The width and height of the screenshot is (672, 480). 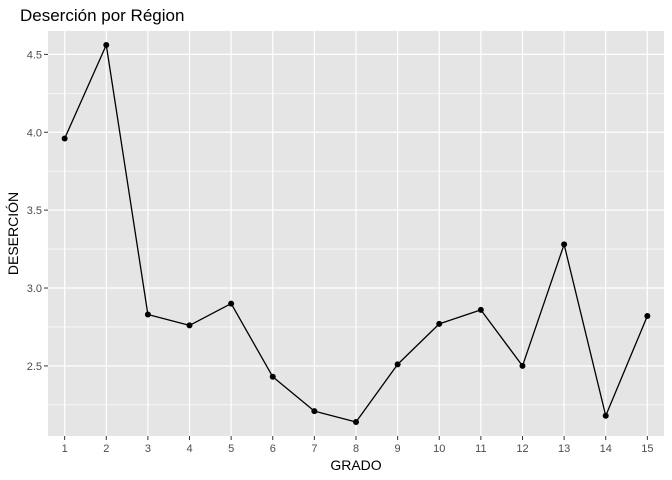 What do you see at coordinates (314, 449) in the screenshot?
I see `x-tick-label: 7` at bounding box center [314, 449].